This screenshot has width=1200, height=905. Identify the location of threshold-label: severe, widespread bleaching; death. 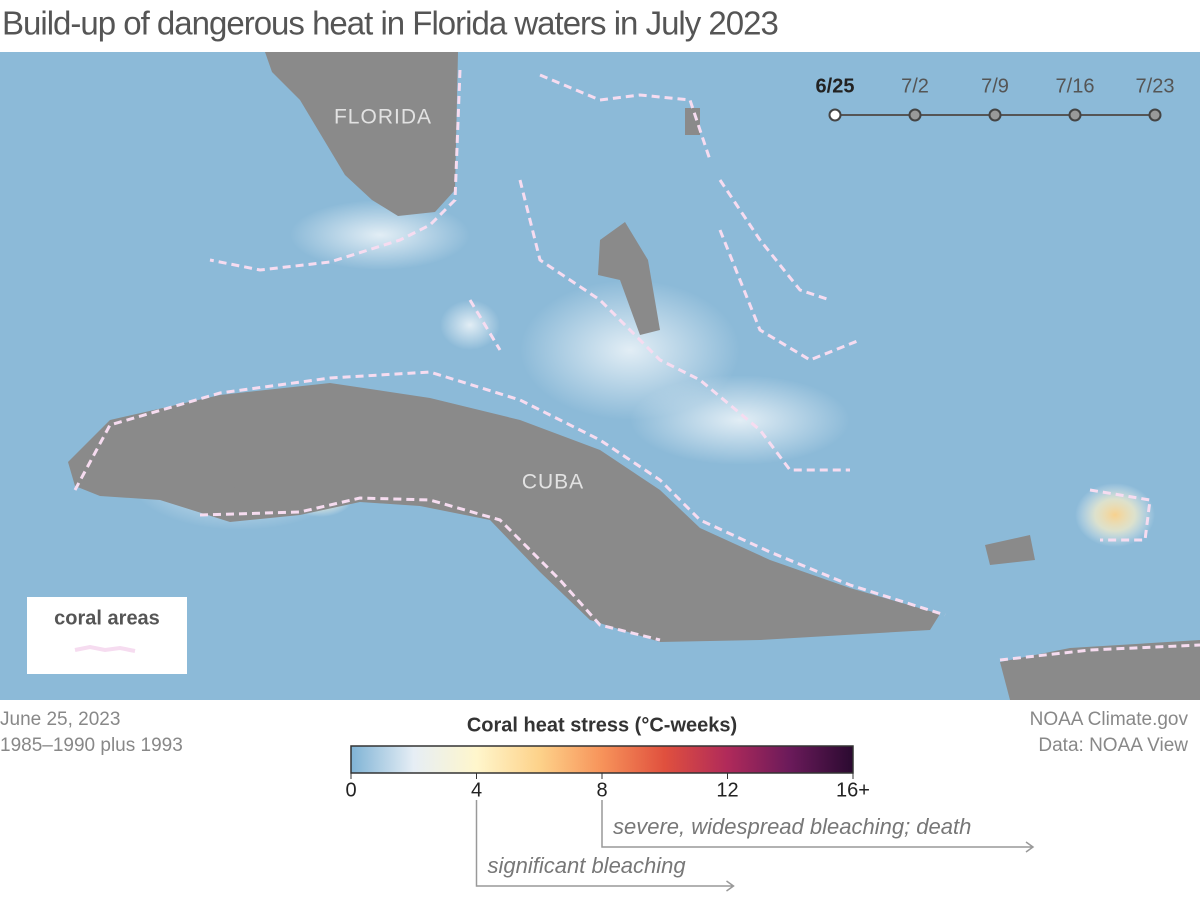
(792, 826).